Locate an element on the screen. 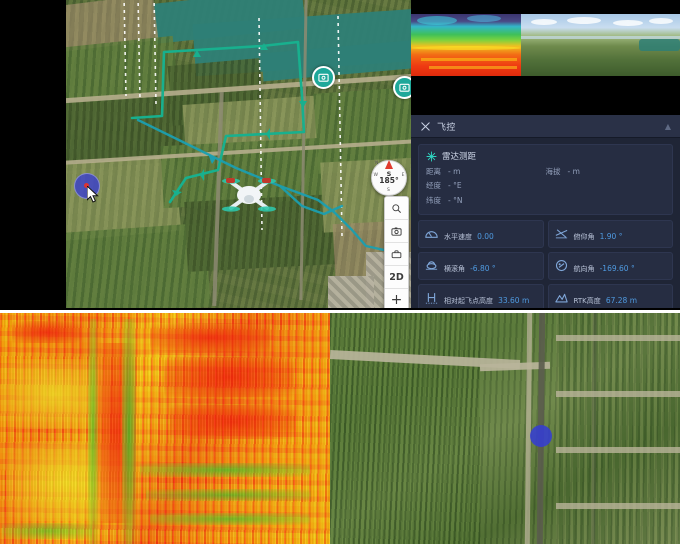 This screenshot has height=544, width=680. radar-row-2: 经度 - °E is located at coordinates (545, 186).